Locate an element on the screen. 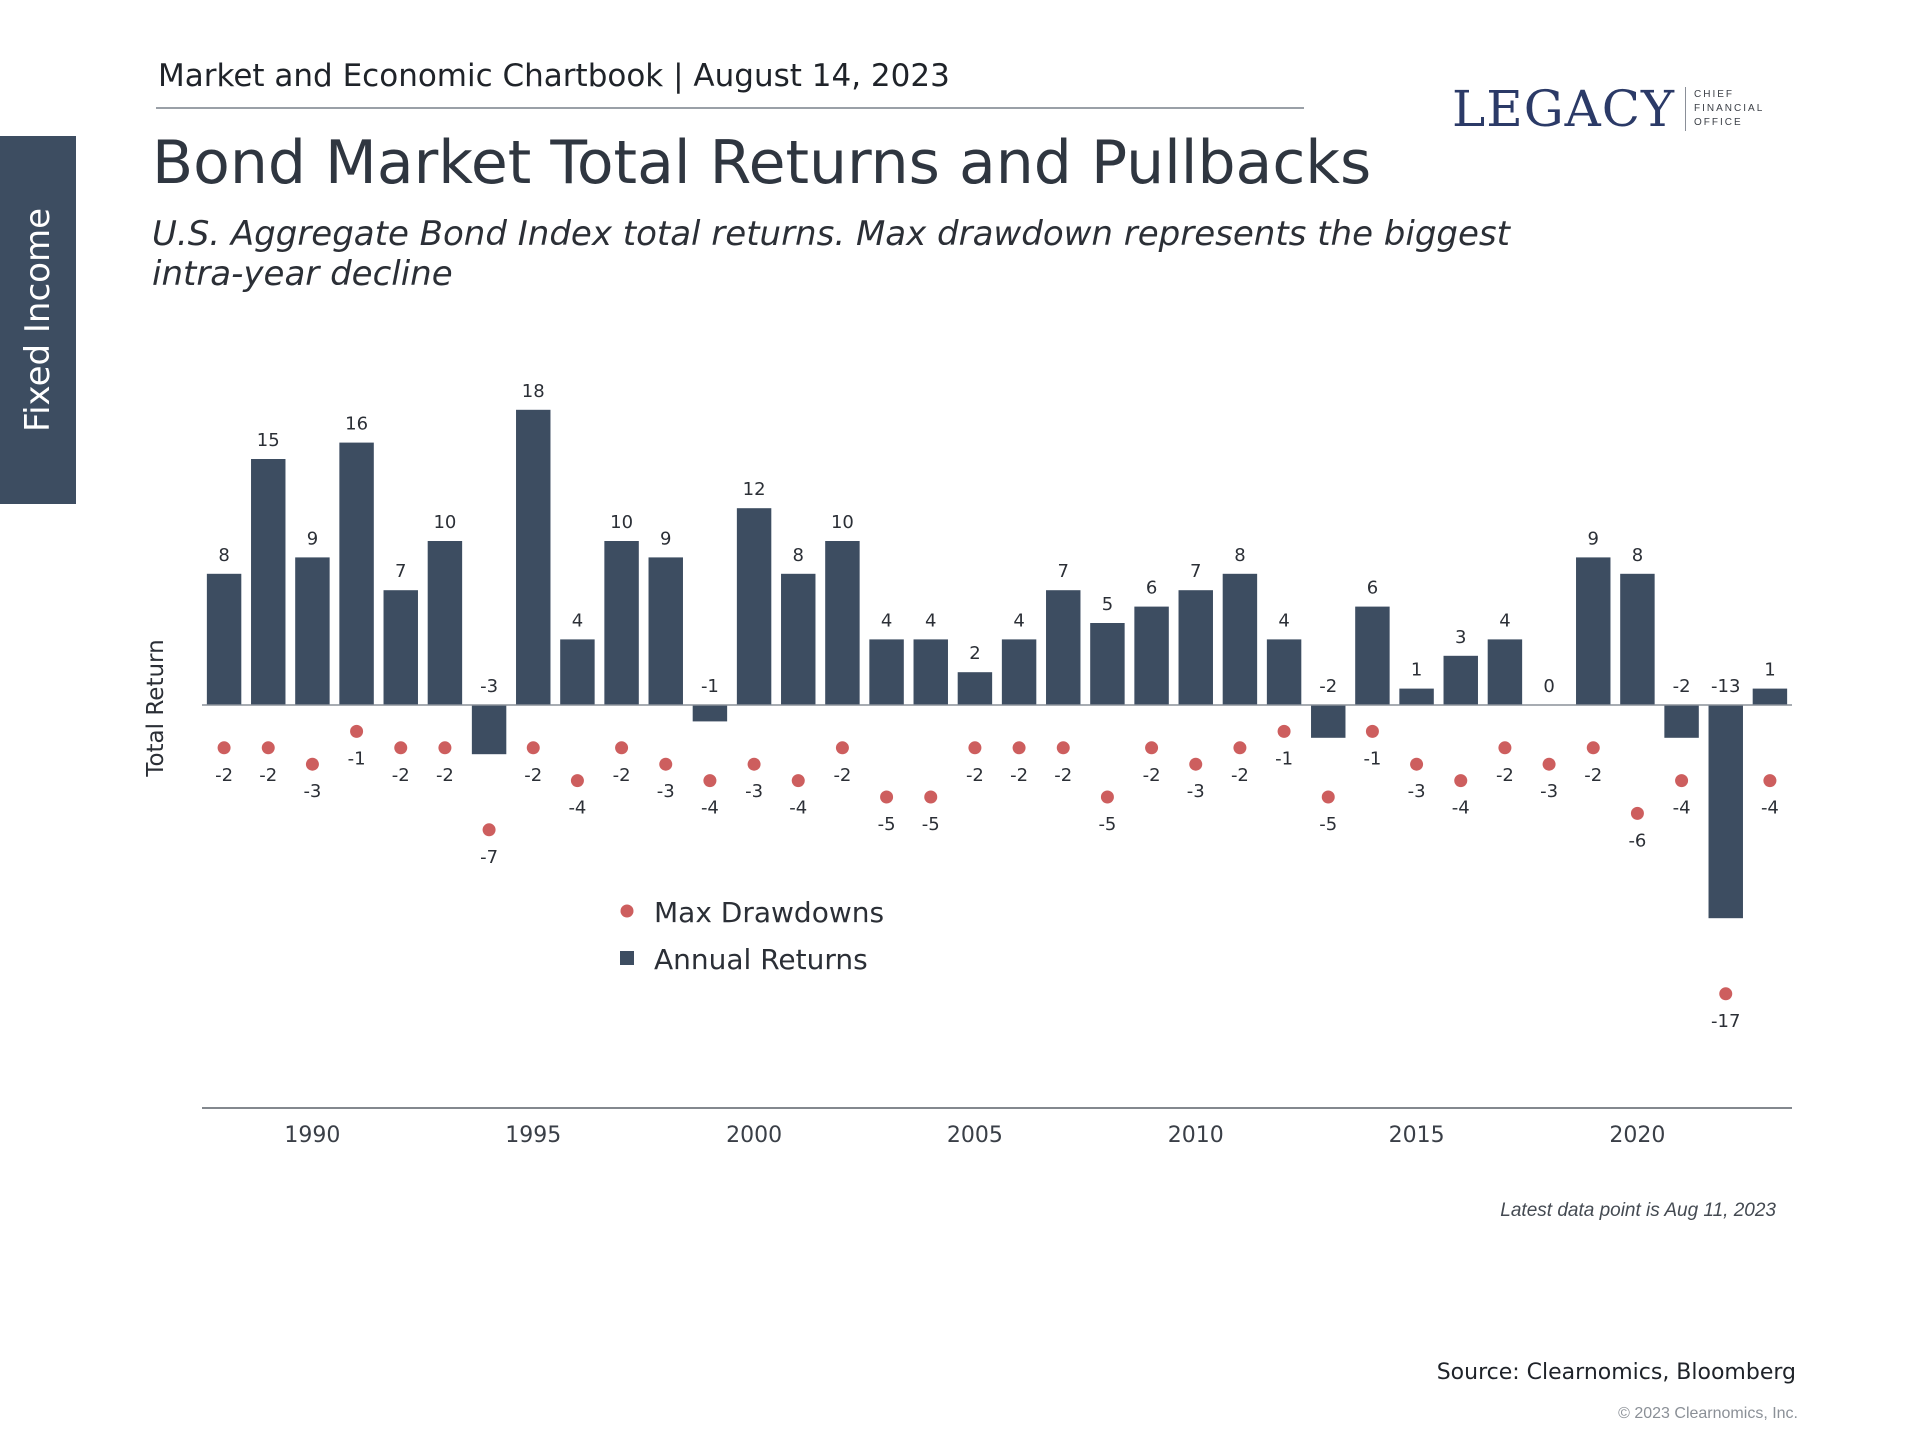 The image size is (1920, 1440). logo-subtext: CHIEF FINANCIAL OFFICE is located at coordinates (1729, 109).